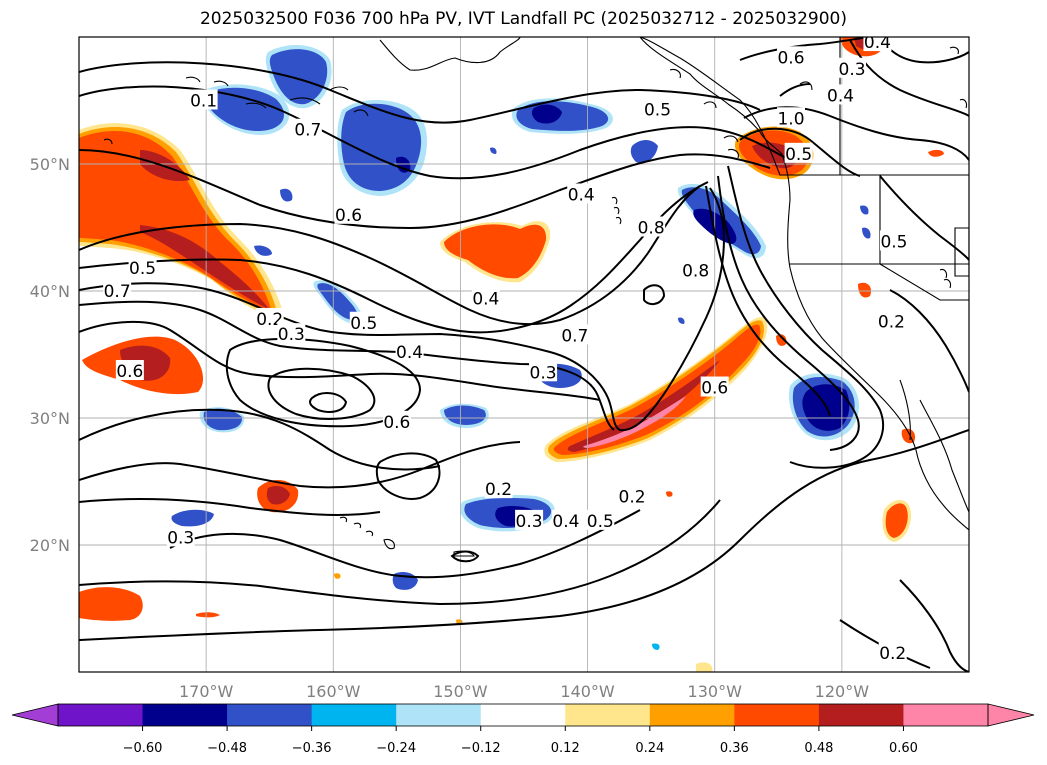 The width and height of the screenshot is (1047, 765). I want to click on colorbar-tick-label: −0.12, so click(481, 748).